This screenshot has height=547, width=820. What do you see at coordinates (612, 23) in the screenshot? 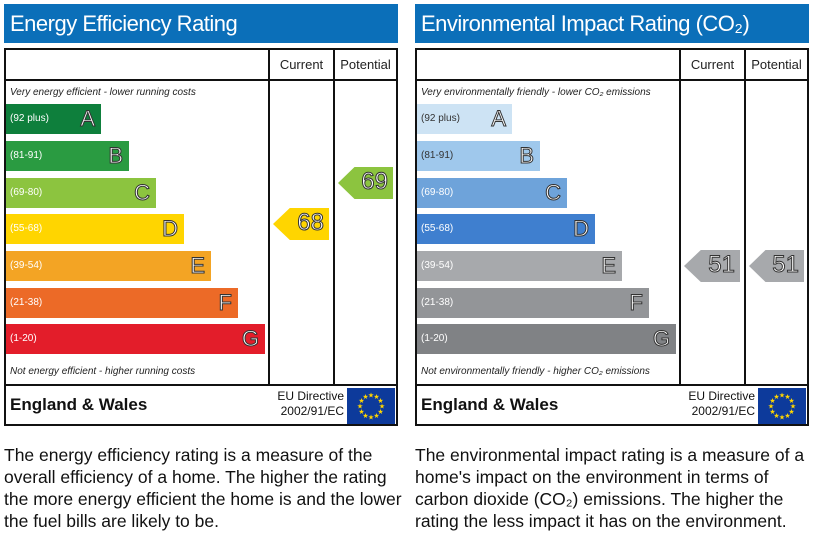
I see `chart-title: Environmental Impact Rating (CO₂)` at bounding box center [612, 23].